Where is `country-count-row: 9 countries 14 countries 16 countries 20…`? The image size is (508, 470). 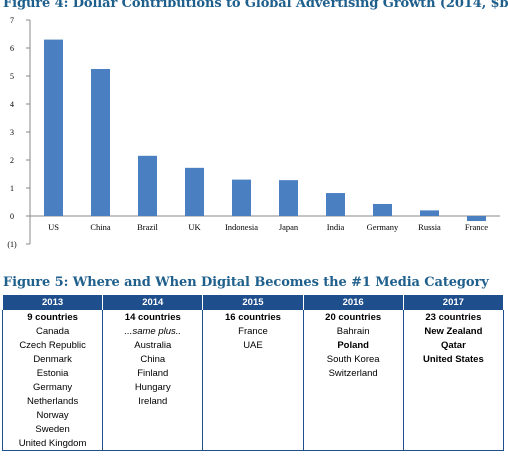 country-count-row: 9 countries 14 countries 16 countries 20… is located at coordinates (253, 316).